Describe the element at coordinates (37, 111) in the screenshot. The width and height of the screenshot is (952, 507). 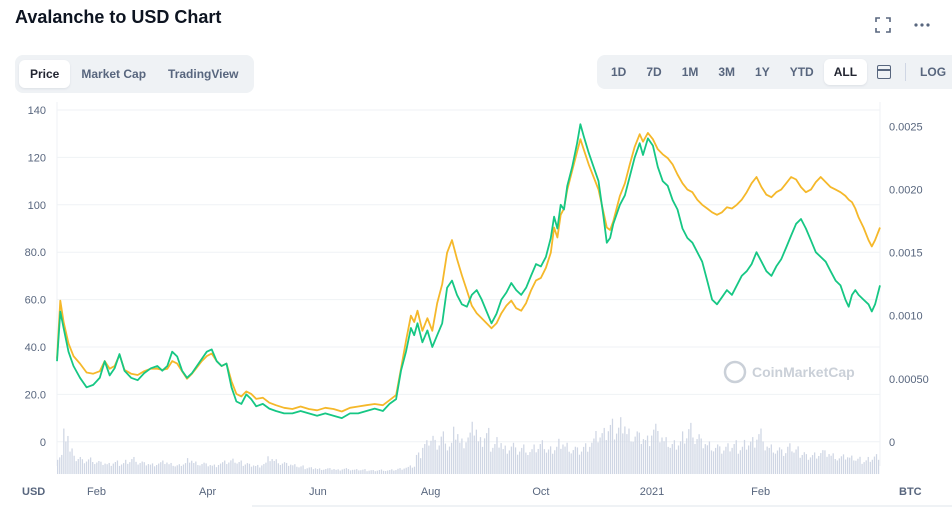
I see `left-tick-label: 140` at that location.